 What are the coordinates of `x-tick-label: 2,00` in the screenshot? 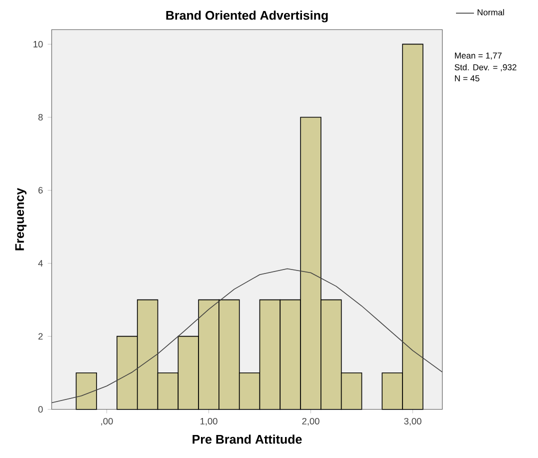 It's located at (311, 422).